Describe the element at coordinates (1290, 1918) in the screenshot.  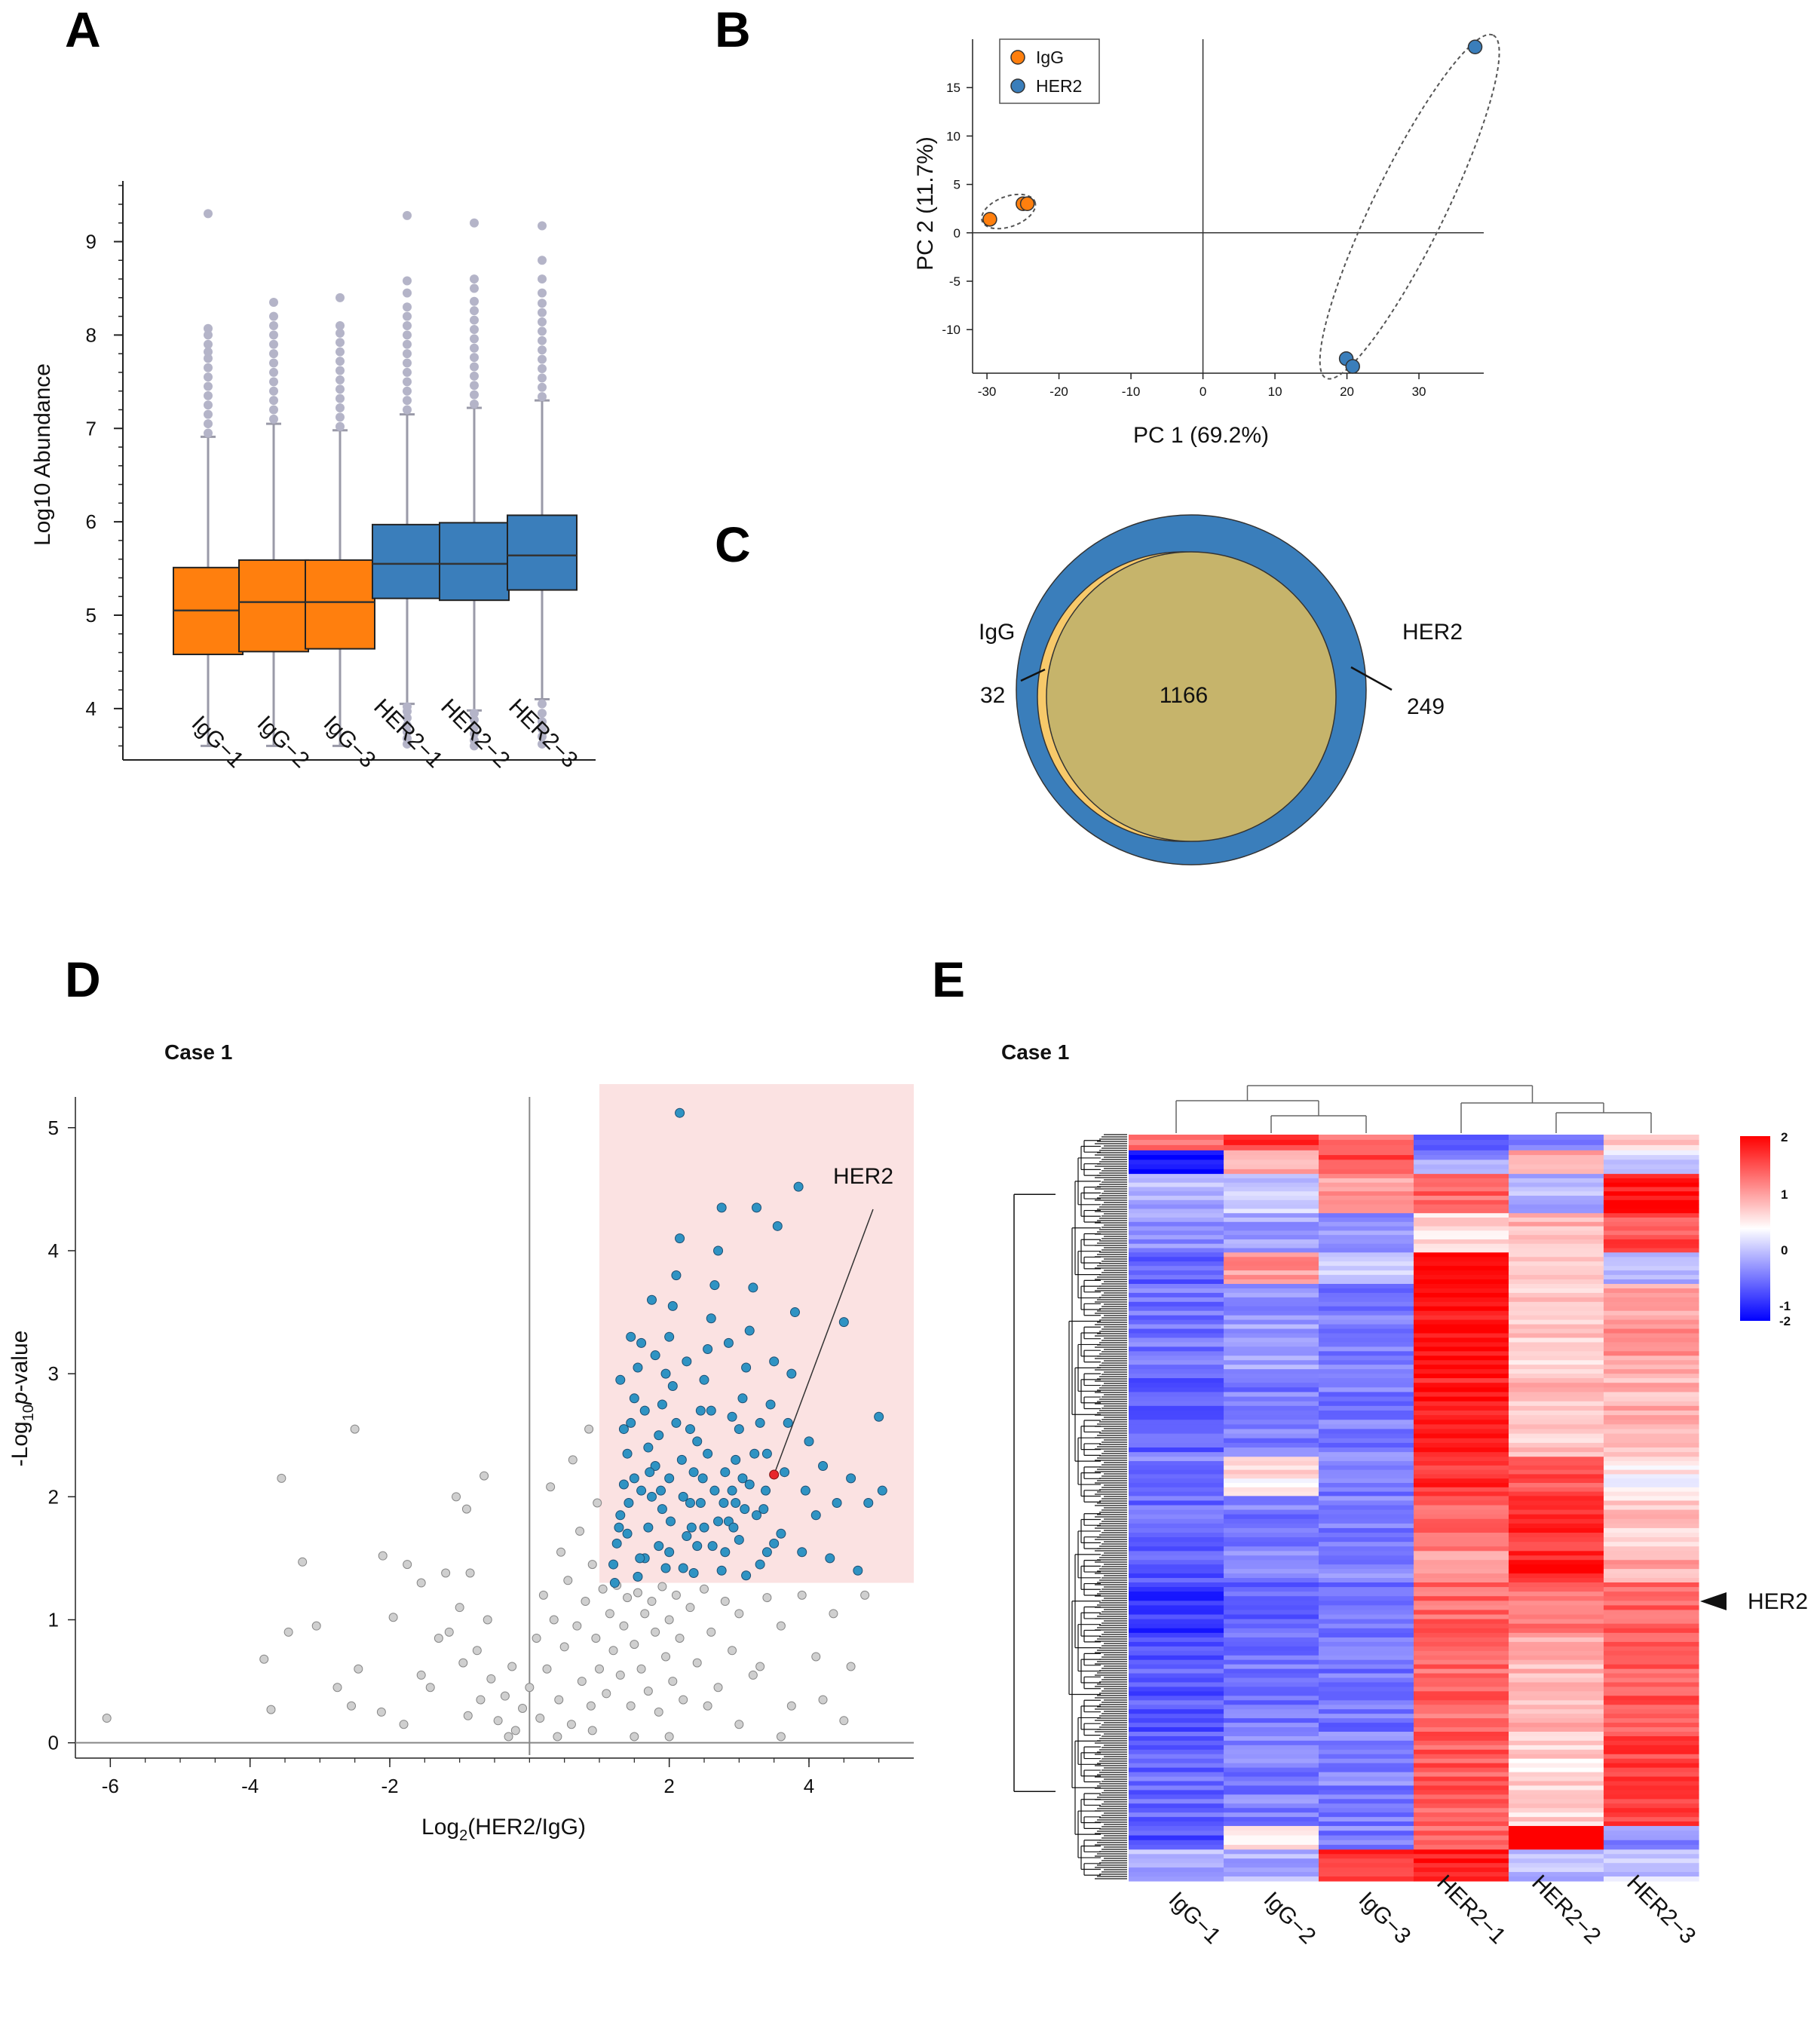
I see `panel-e-x-tick-label: IgG−2` at that location.